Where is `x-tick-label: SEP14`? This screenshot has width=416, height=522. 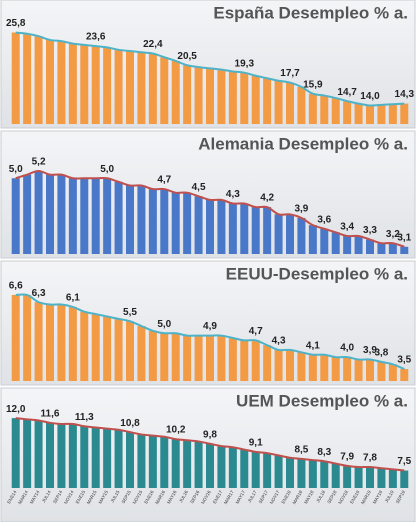
x-tick-label: SEP14 is located at coordinates (58, 496).